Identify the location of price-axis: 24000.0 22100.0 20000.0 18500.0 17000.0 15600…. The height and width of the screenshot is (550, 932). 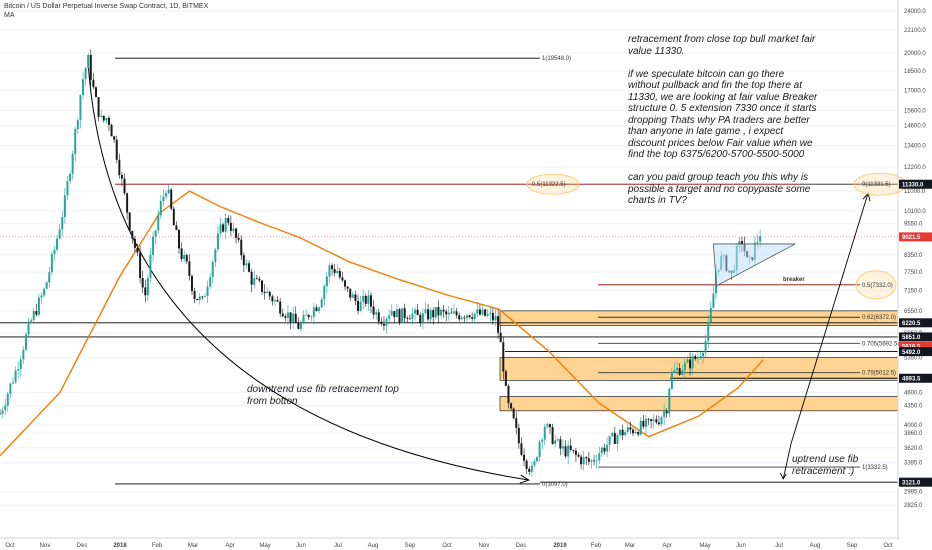
(914, 270).